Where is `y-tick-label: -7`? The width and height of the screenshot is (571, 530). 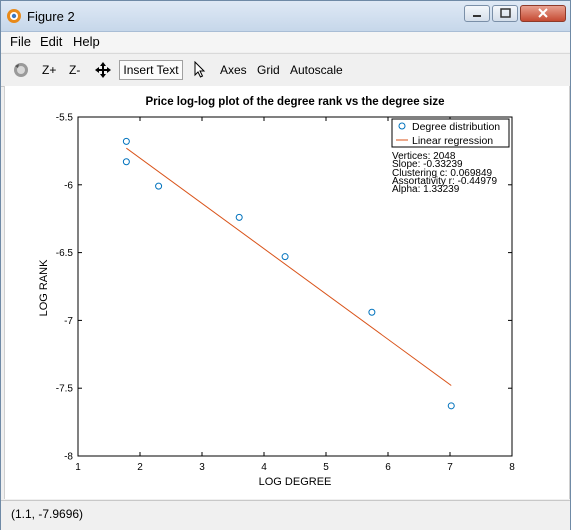 y-tick-label: -7 is located at coordinates (68, 321).